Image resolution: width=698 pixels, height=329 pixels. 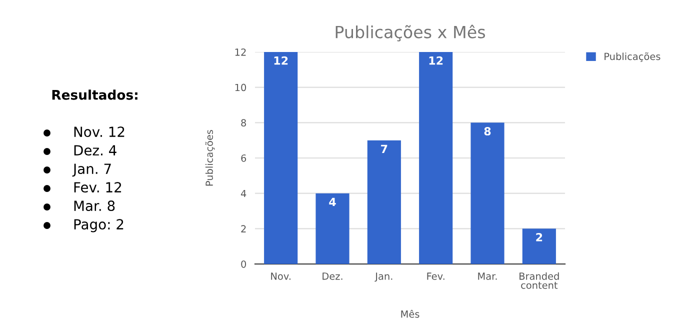 What do you see at coordinates (487, 131) in the screenshot?
I see `data-label: 8` at bounding box center [487, 131].